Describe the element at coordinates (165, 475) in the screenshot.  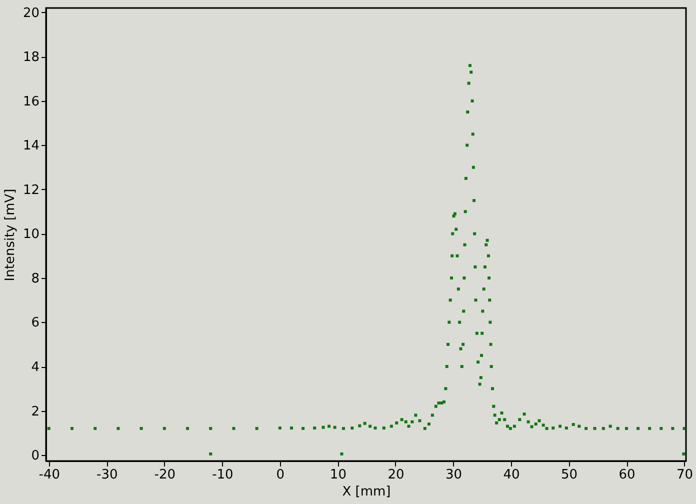
I see `x-tick-label: -20` at that location.